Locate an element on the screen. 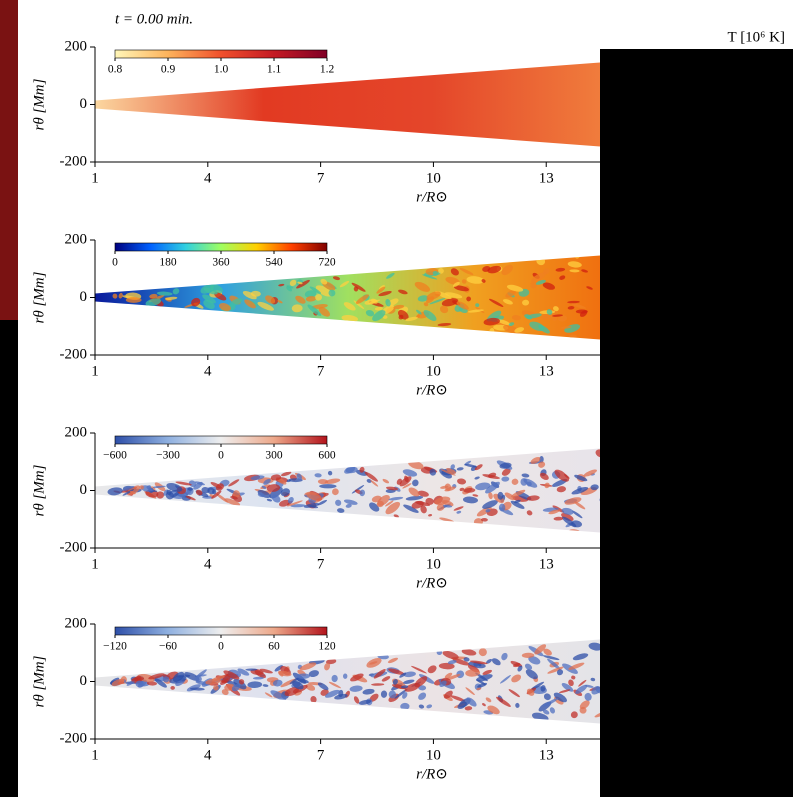 Image resolution: width=793 pixels, height=797 pixels. x-tick-label: 13 is located at coordinates (546, 755).